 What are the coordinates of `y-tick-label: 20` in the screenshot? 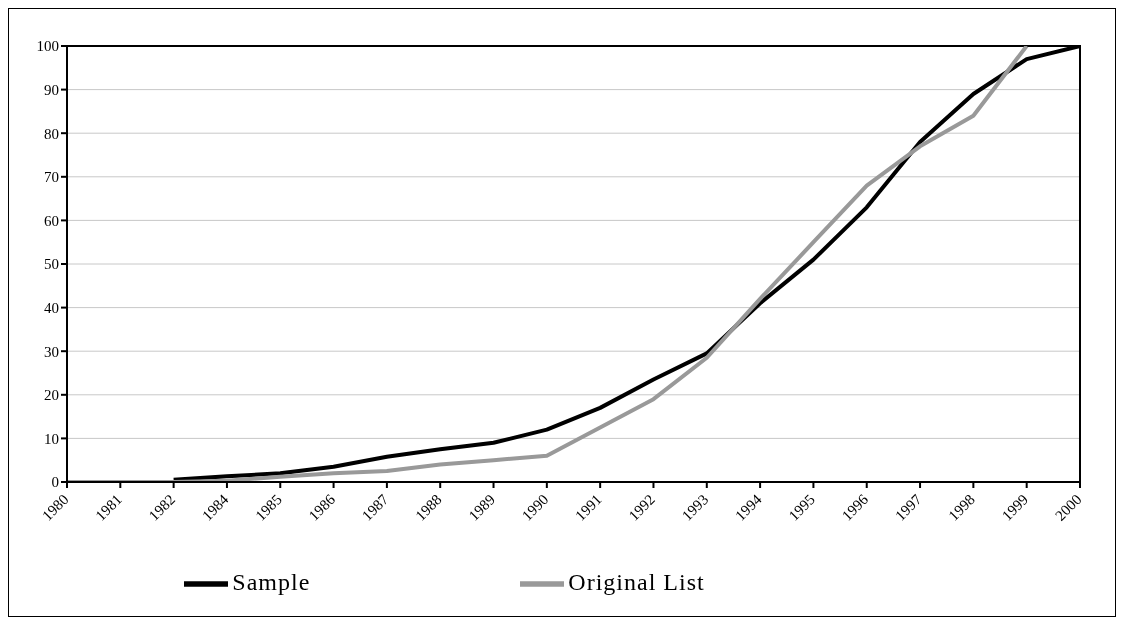 It's located at (51, 395).